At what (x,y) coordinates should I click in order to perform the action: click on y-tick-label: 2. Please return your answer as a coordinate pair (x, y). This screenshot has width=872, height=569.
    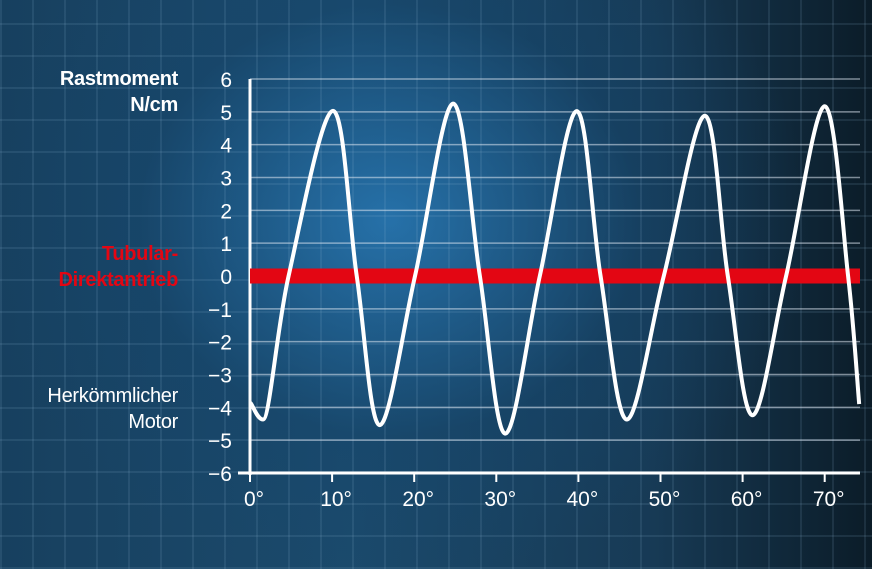
    Looking at the image, I should click on (226, 211).